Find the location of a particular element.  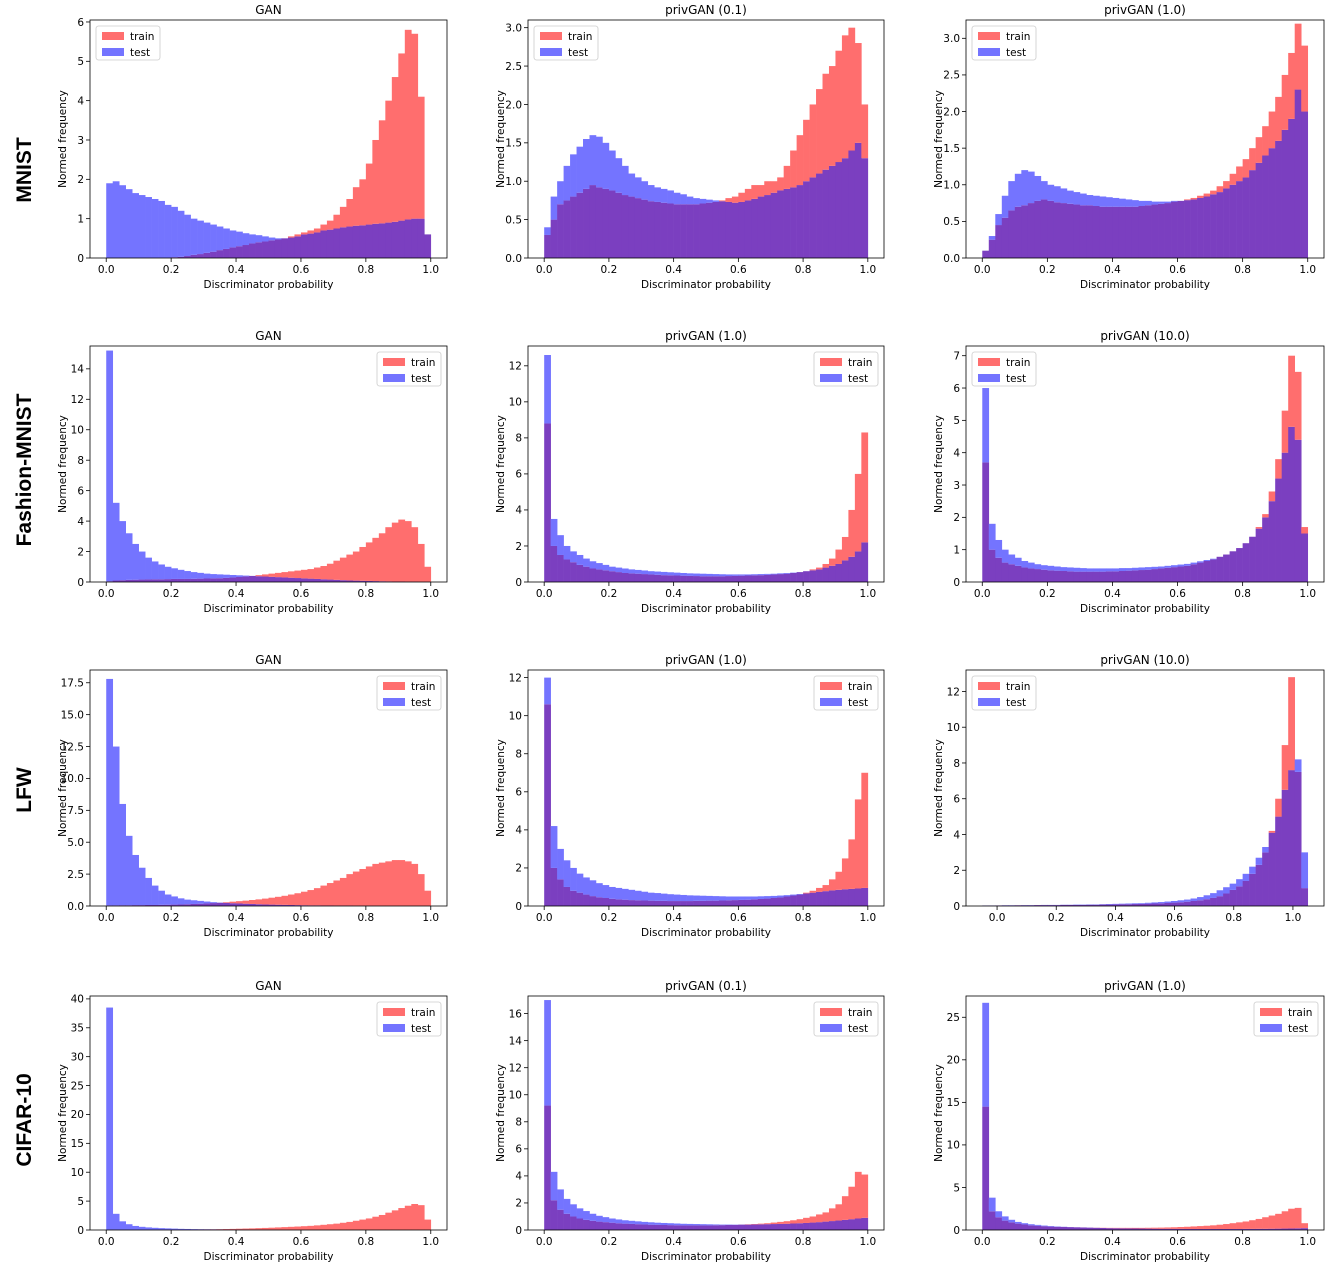

y-tick-label: 12 is located at coordinates (77, 400).